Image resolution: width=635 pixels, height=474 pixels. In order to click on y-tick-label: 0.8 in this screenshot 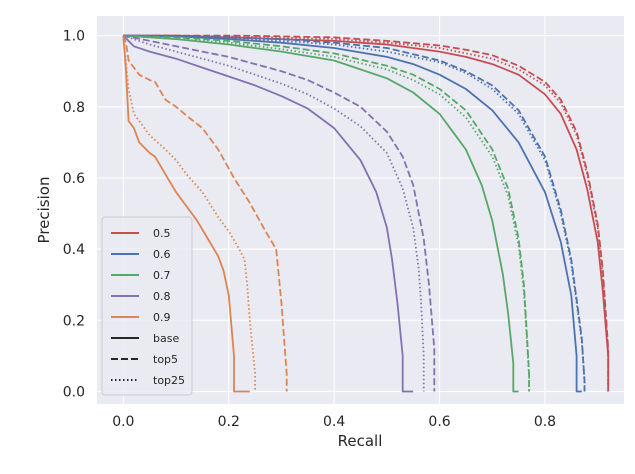, I will do `click(74, 108)`.